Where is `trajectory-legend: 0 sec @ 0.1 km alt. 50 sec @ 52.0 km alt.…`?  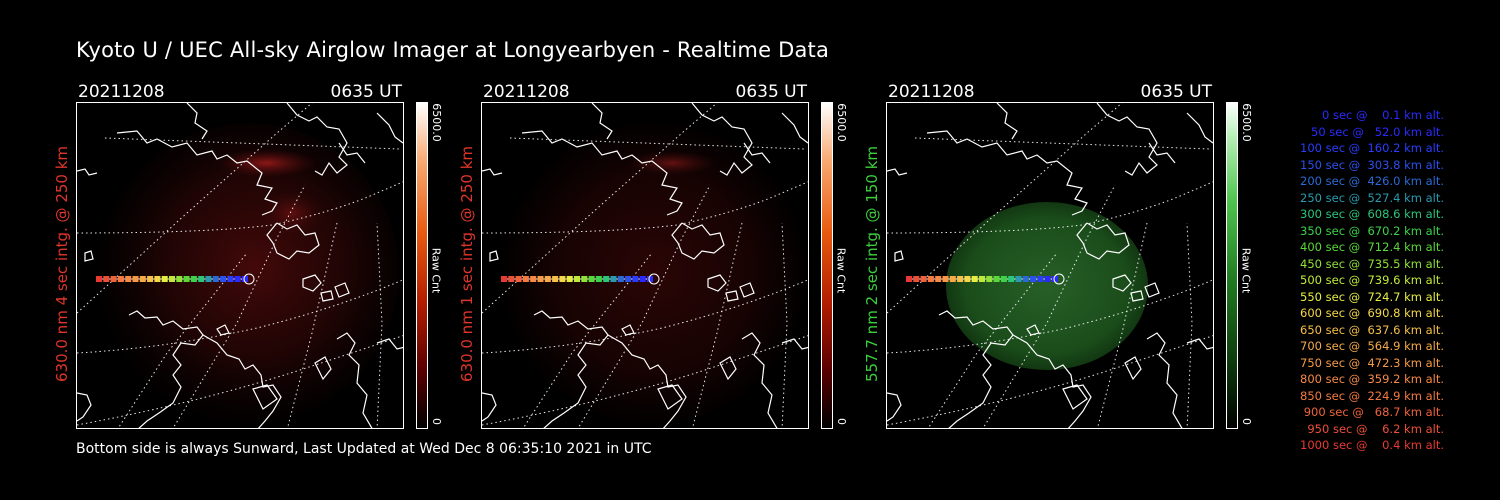 trajectory-legend: 0 sec @ 0.1 km alt. 50 sec @ 52.0 km alt.… is located at coordinates (1353, 280).